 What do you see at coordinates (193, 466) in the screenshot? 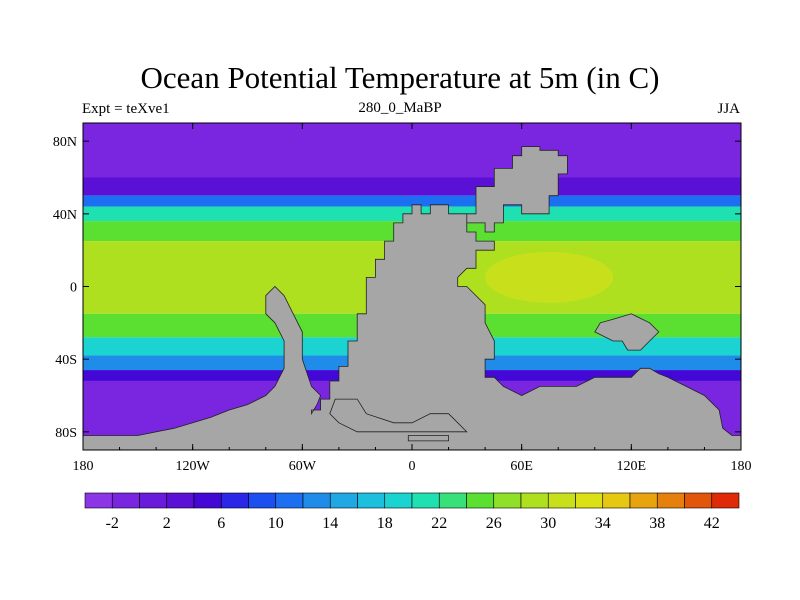
I see `x-tick-label: 120W` at bounding box center [193, 466].